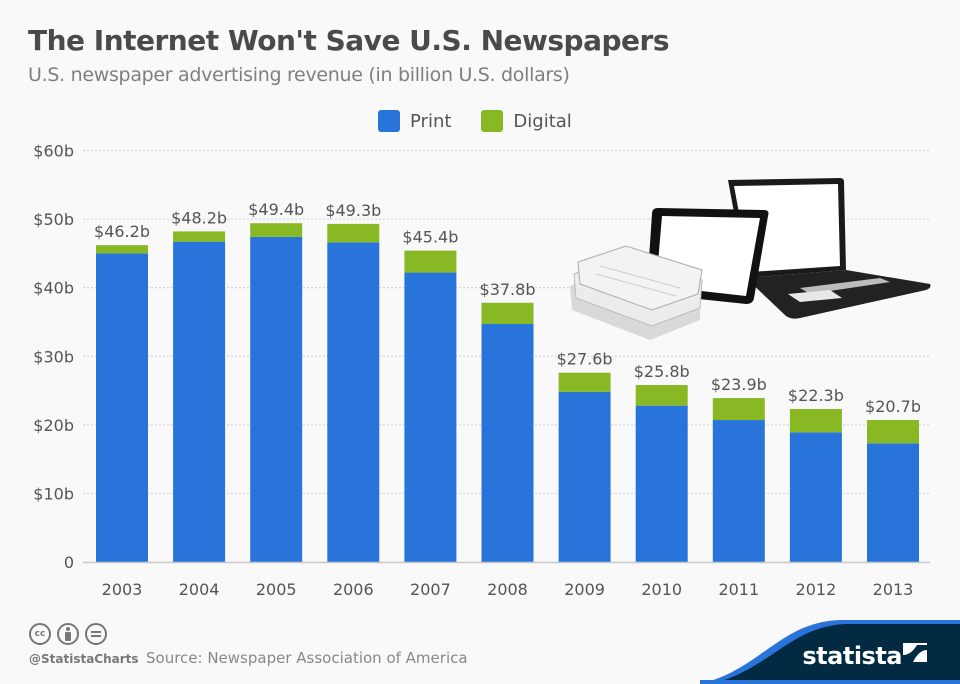 This screenshot has width=960, height=684. Describe the element at coordinates (815, 421) in the screenshot. I see `bar-digital-2012` at that location.